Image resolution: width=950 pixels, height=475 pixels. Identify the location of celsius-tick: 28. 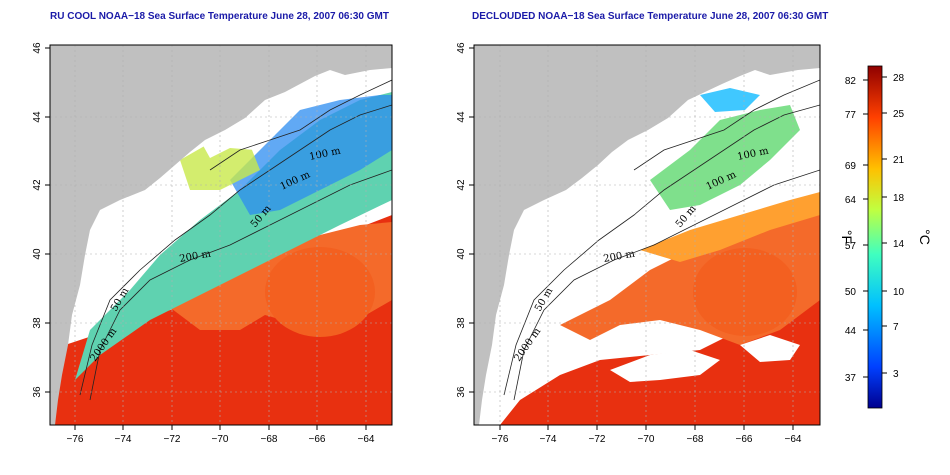
(899, 78).